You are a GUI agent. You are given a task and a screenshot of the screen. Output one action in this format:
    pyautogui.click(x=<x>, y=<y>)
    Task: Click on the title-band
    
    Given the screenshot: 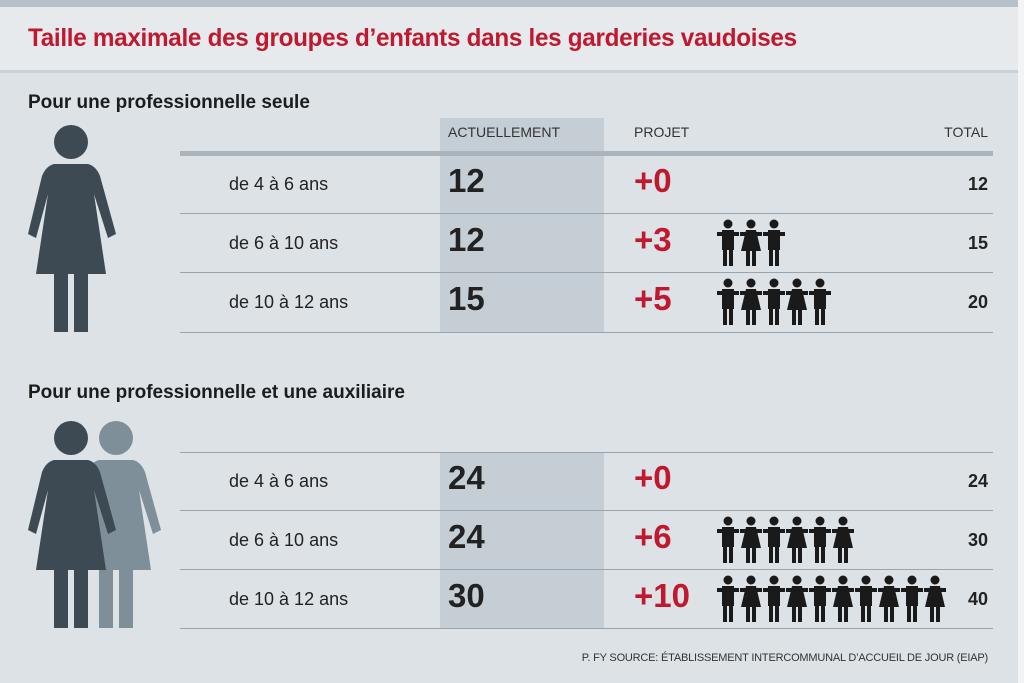 What is the action you would take?
    pyautogui.click(x=509, y=40)
    